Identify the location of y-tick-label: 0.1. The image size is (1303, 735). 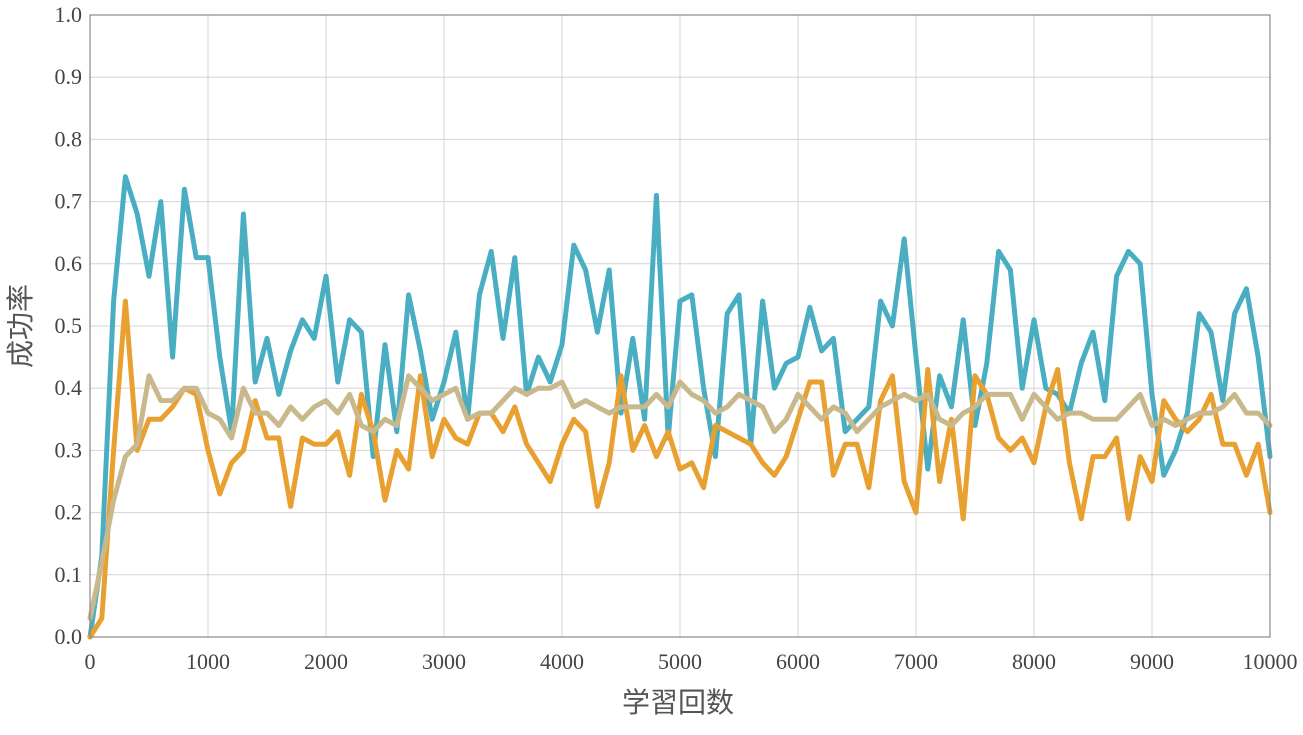
(69, 574).